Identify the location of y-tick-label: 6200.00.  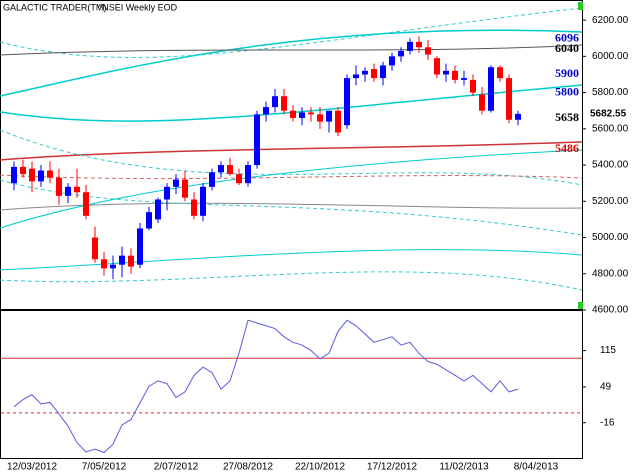
(610, 20).